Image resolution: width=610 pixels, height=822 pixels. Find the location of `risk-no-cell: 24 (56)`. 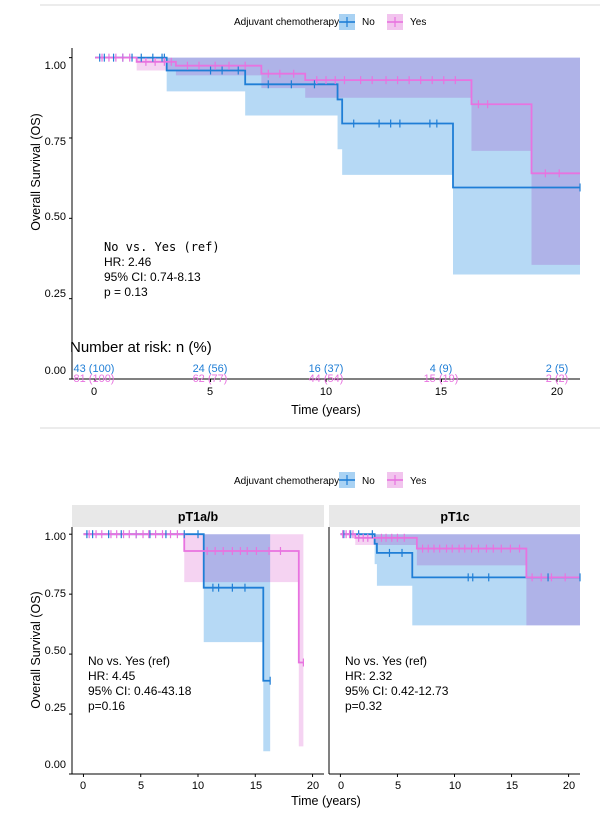

risk-no-cell: 24 (56) is located at coordinates (210, 369).